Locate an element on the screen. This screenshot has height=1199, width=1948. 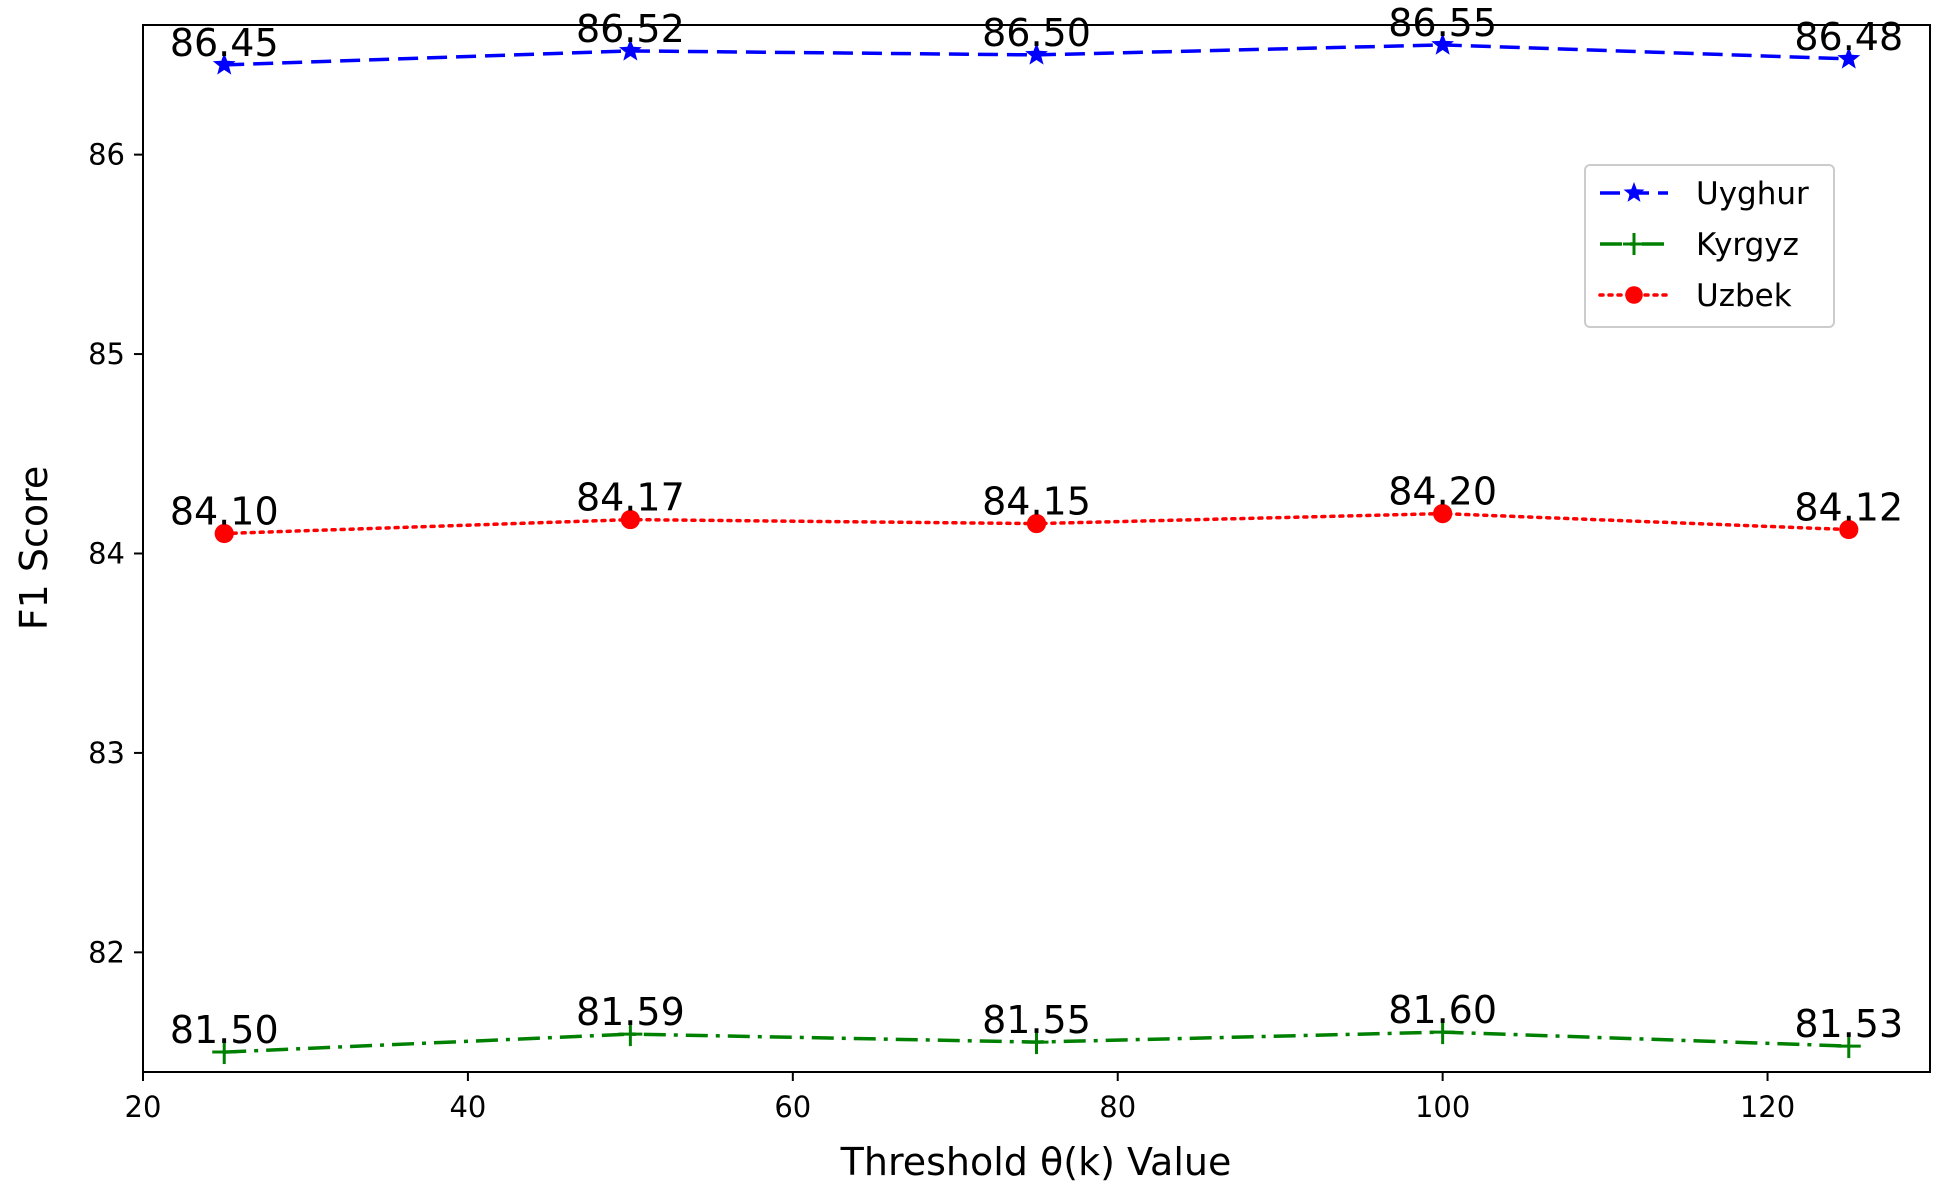
x-tick-label: 60 is located at coordinates (792, 1107).